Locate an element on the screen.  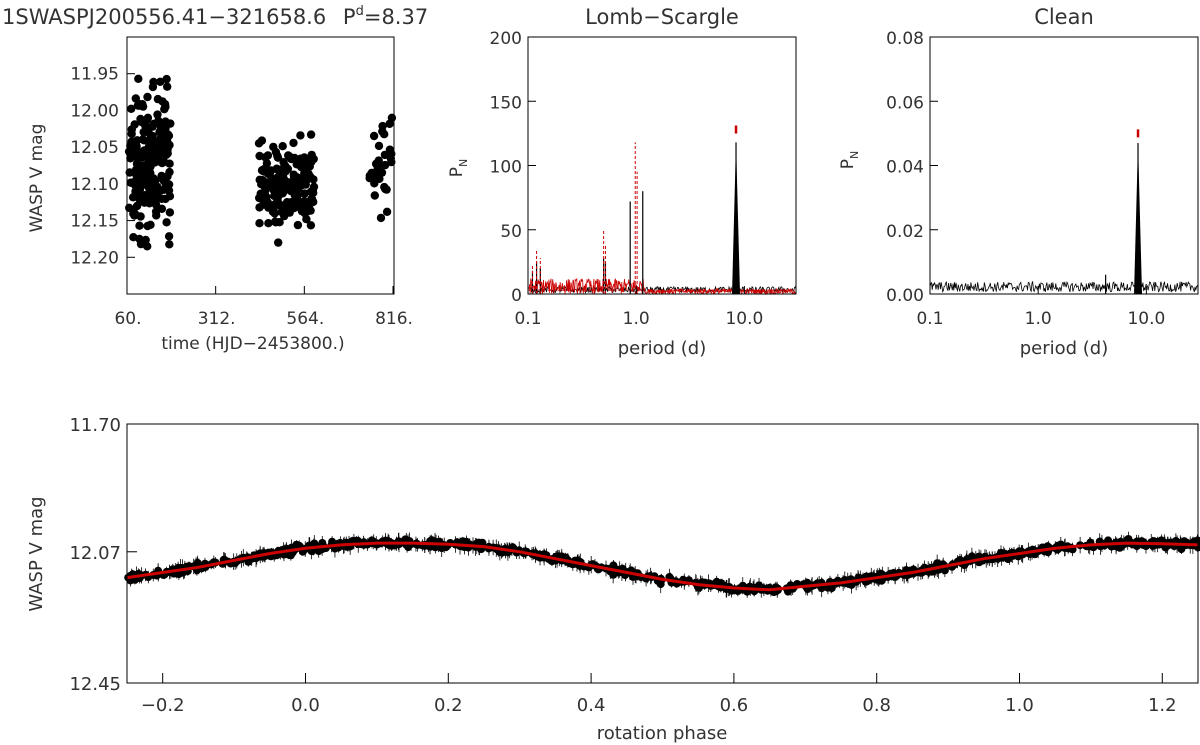
clean-xtick-label: 1.0 is located at coordinates (1038, 319).